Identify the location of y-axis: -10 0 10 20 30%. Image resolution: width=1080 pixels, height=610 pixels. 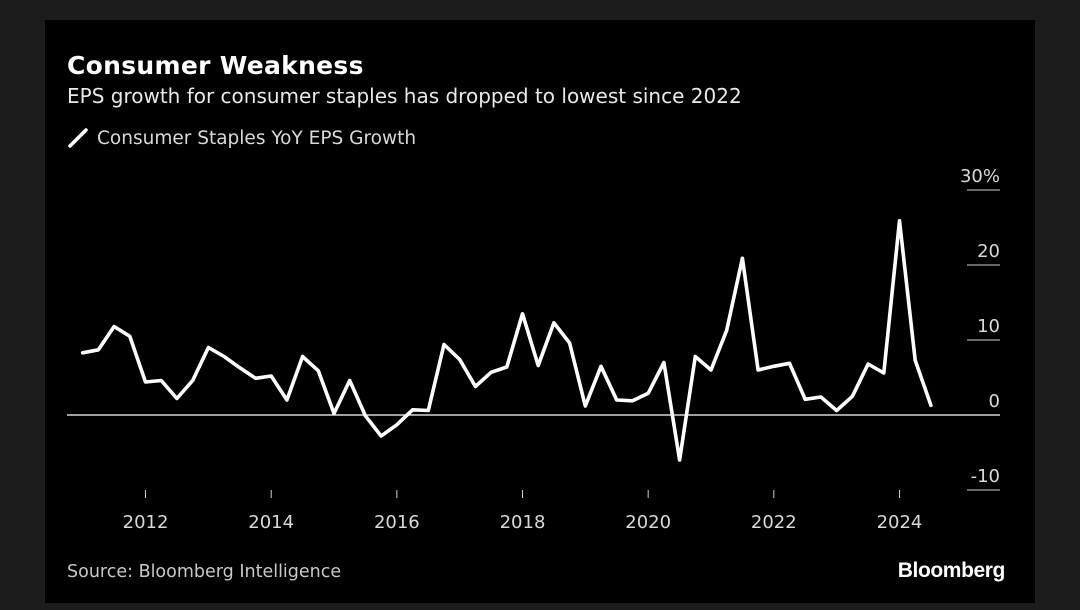
(980, 328).